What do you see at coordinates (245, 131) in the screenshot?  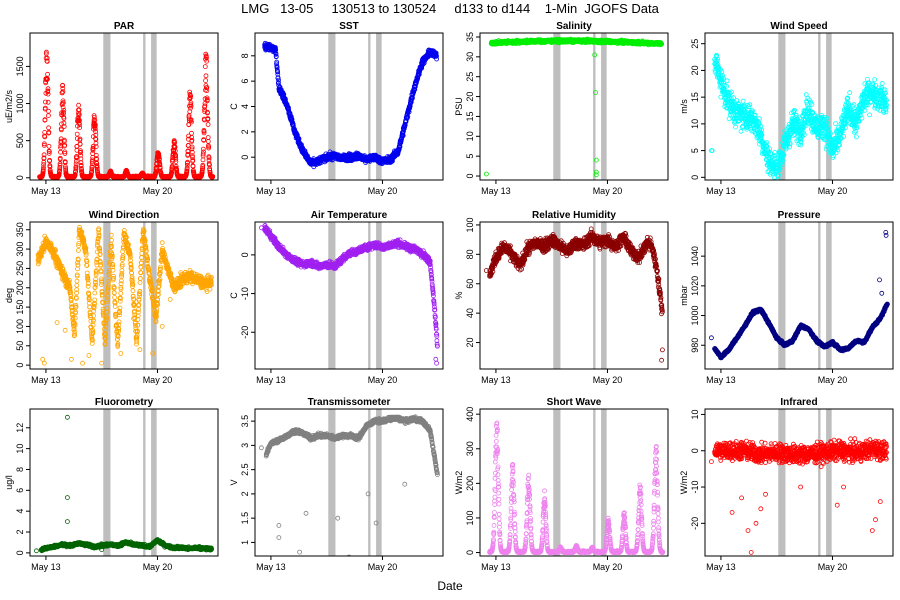 I see `y-tick-label: 2` at bounding box center [245, 131].